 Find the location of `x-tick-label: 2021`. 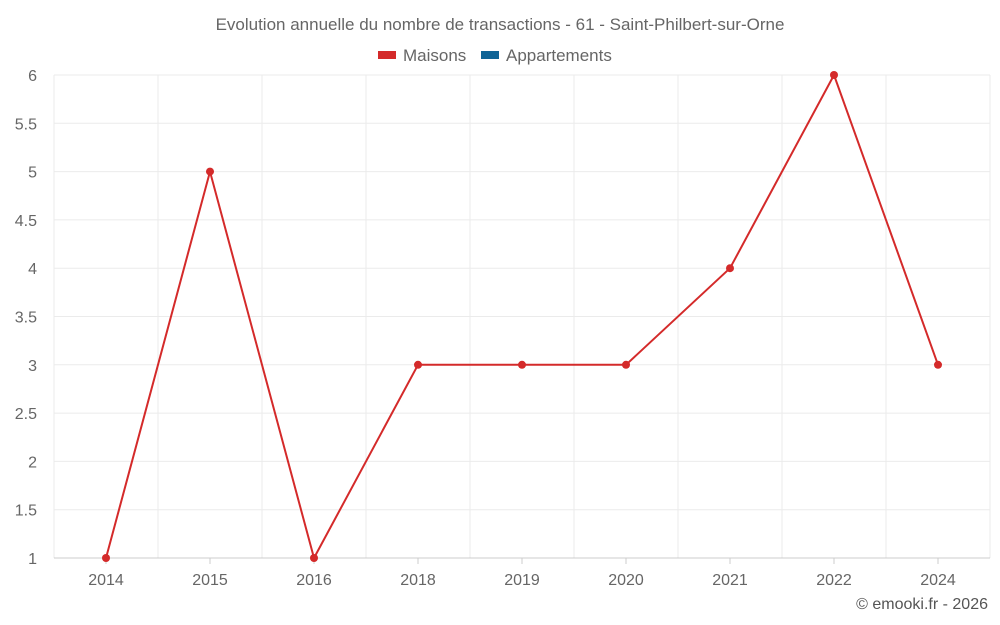

x-tick-label: 2021 is located at coordinates (730, 580).